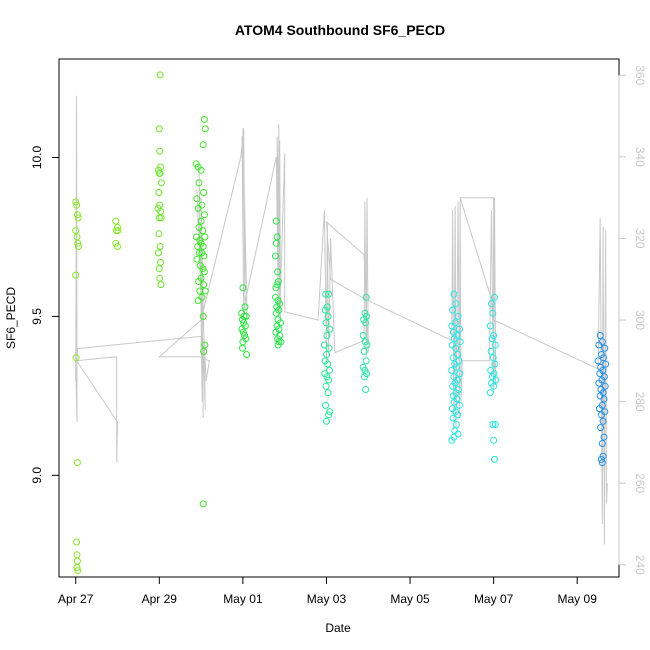  I want to click on x-tick-label: May 05, so click(410, 599).